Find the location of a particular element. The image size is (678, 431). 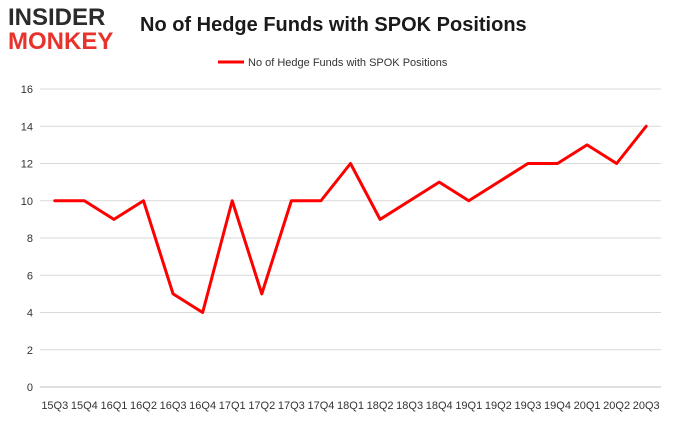

y-tick-label: 6 is located at coordinates (30, 276).